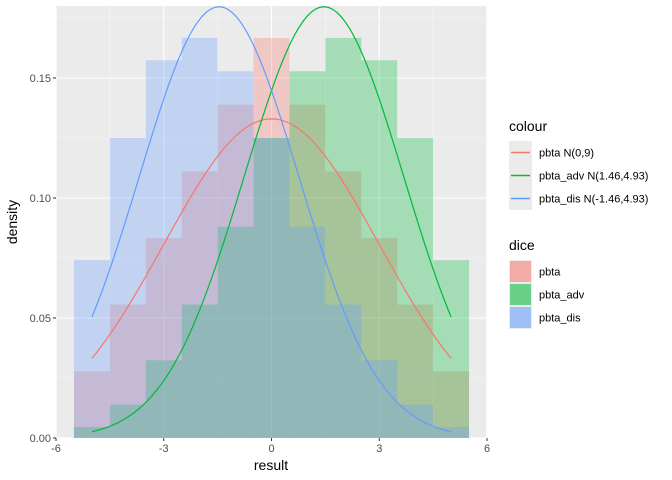 This screenshot has height=480, width=672. I want to click on x-tick-label: 3, so click(379, 449).